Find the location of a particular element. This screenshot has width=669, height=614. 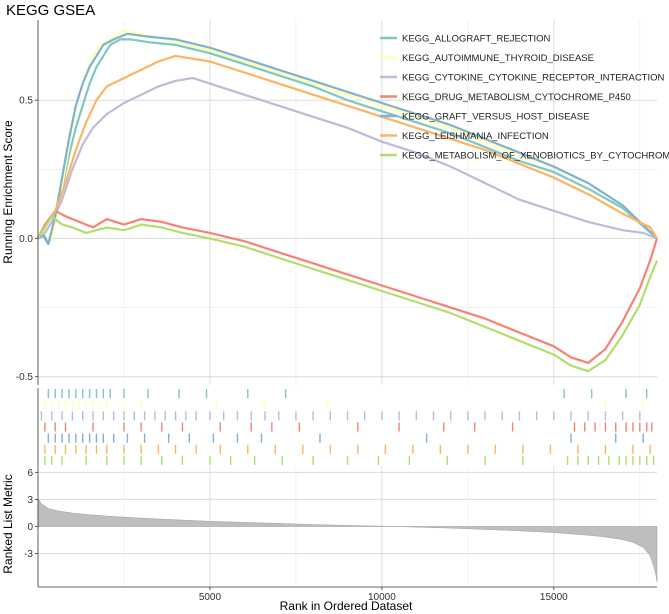

x-tick-label: 5000 is located at coordinates (210, 597).